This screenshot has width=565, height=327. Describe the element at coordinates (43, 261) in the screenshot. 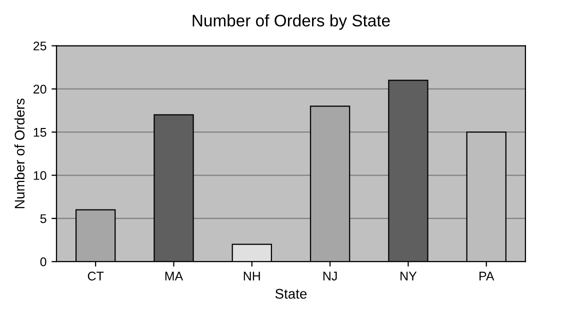

I see `y-tick-label: 0` at that location.